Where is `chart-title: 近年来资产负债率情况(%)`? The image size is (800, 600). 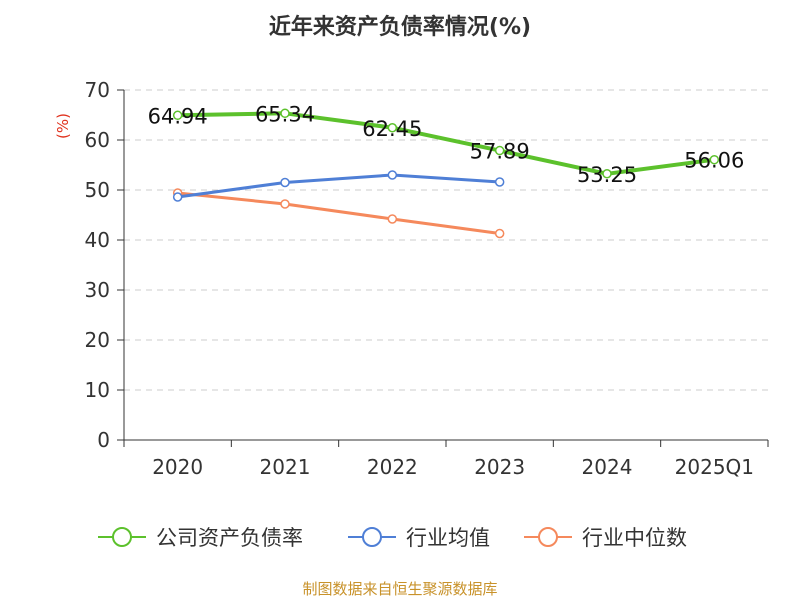
chart-title: 近年来资产负债率情况(%) is located at coordinates (400, 27).